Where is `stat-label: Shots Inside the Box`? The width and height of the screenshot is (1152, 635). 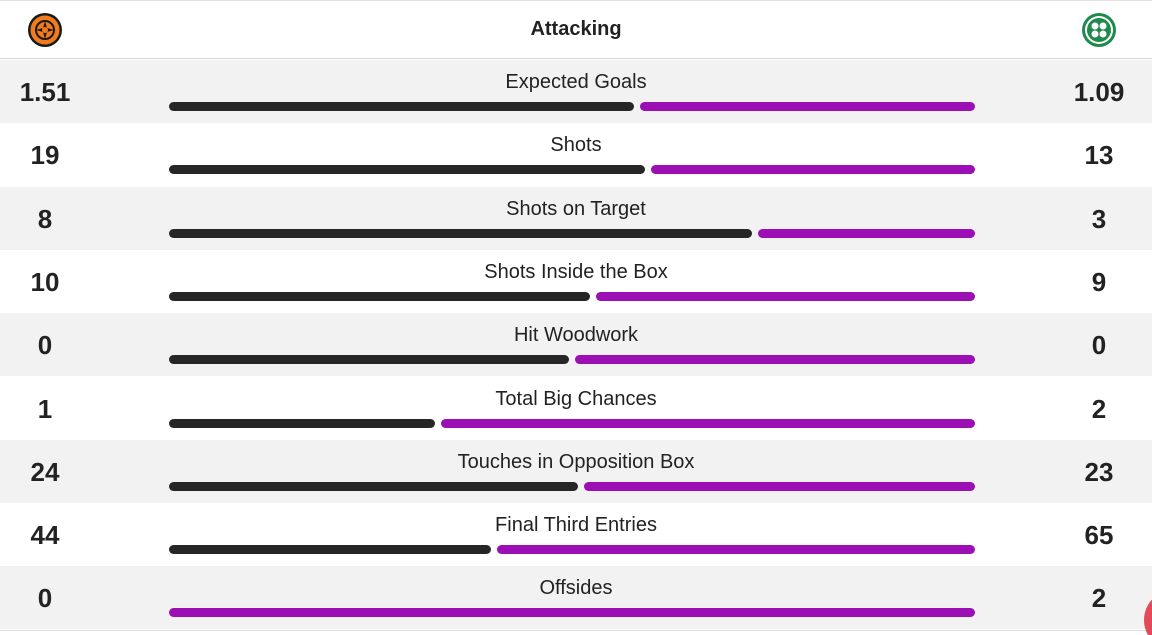
stat-label: Shots Inside the Box is located at coordinates (576, 271).